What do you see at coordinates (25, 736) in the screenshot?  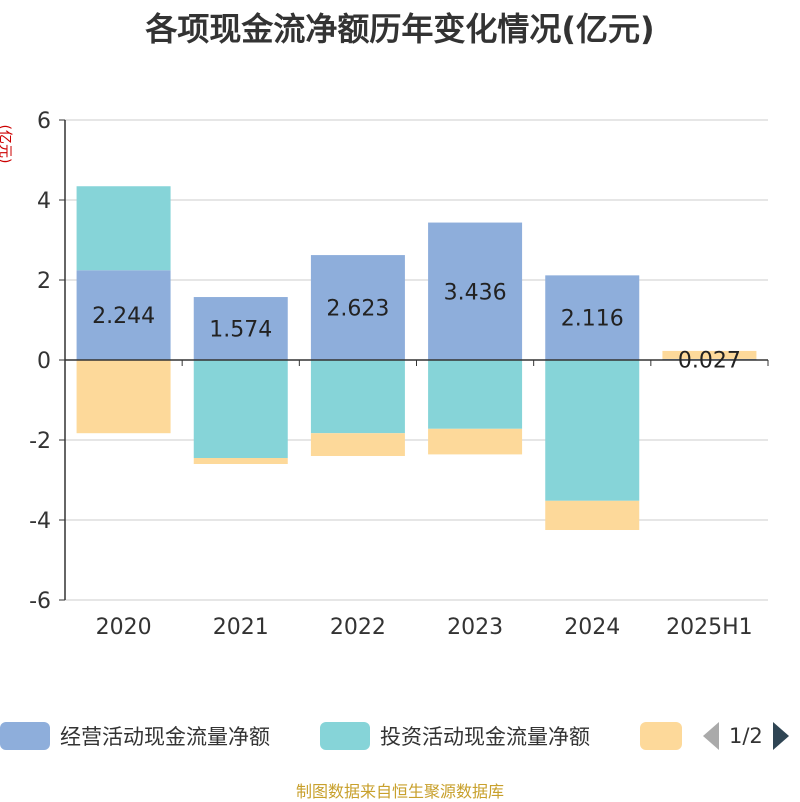 I see `legend-swatch-operating` at bounding box center [25, 736].